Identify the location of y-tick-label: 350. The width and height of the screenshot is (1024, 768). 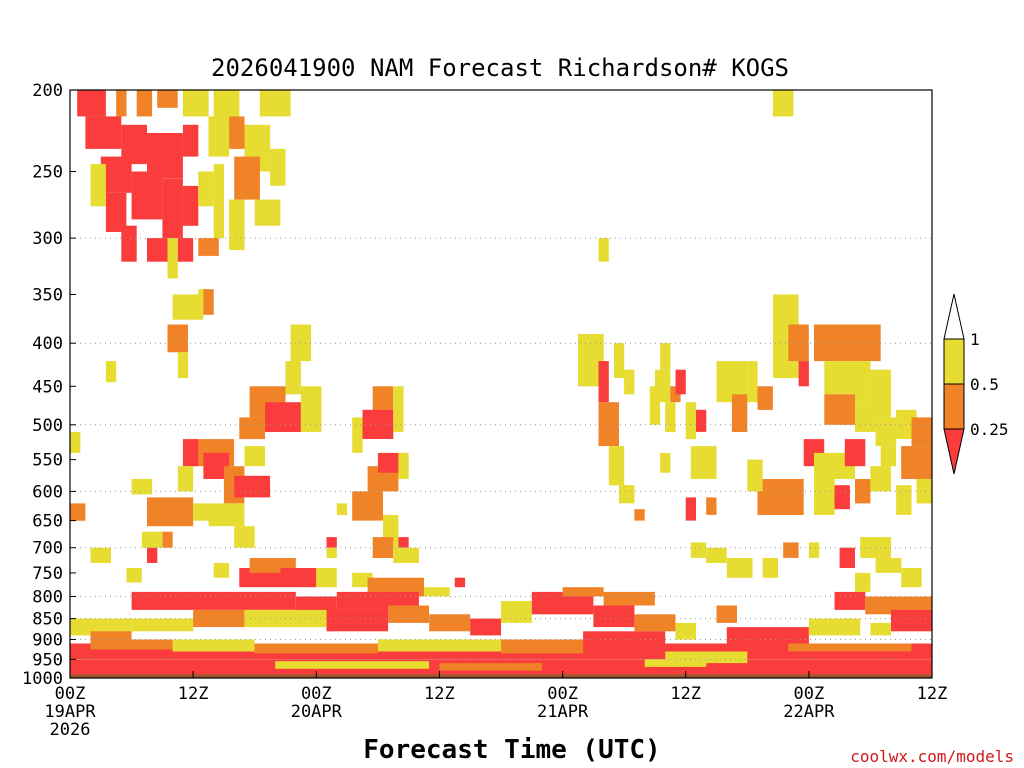
(47, 296).